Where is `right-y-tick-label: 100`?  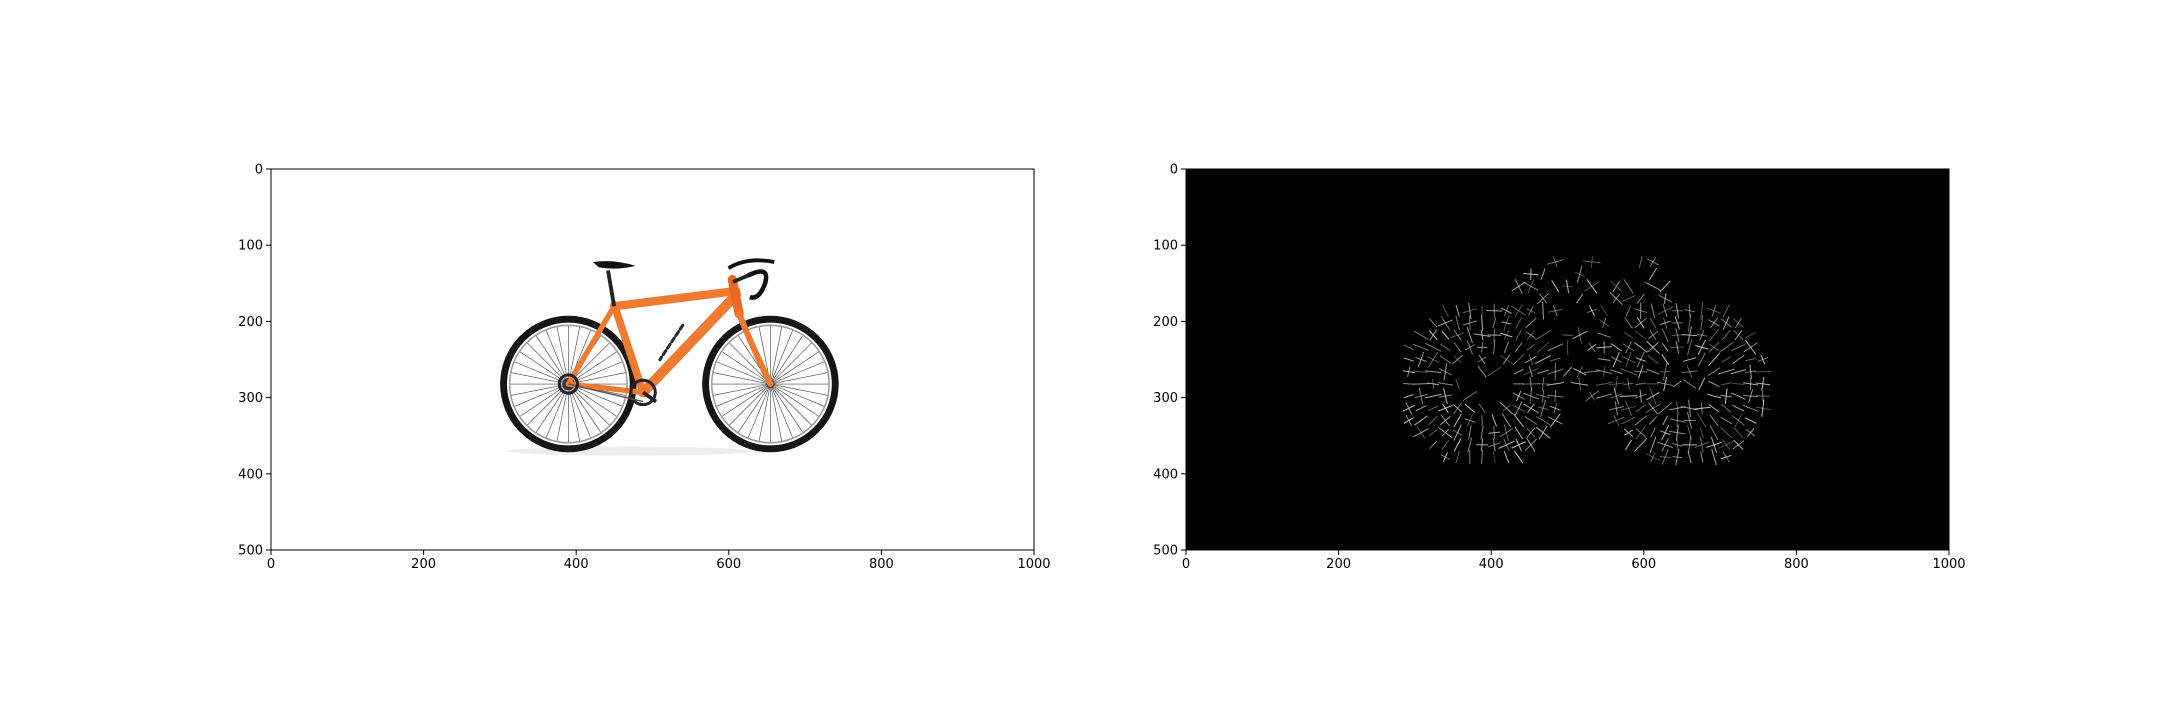 right-y-tick-label: 100 is located at coordinates (1165, 246).